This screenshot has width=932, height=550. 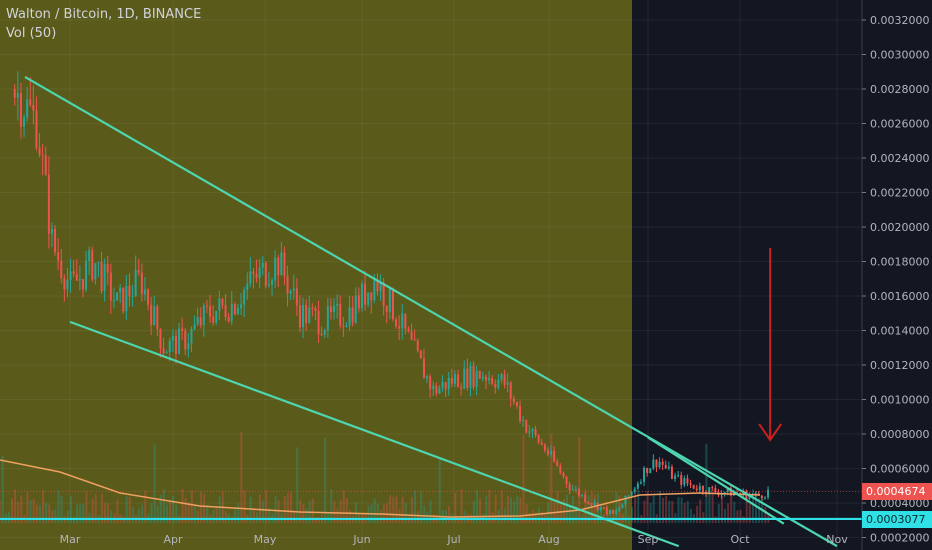 I want to click on x-tick-label: Jun, so click(x=361, y=539).